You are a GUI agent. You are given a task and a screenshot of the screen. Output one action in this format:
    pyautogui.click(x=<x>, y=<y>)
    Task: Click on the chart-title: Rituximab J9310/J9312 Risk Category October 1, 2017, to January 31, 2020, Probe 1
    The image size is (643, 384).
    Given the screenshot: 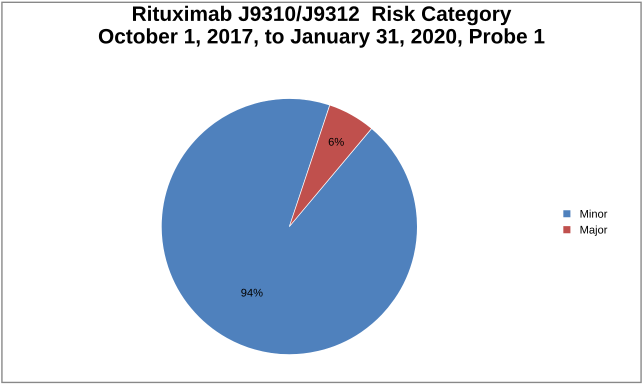 What is the action you would take?
    pyautogui.click(x=321, y=27)
    